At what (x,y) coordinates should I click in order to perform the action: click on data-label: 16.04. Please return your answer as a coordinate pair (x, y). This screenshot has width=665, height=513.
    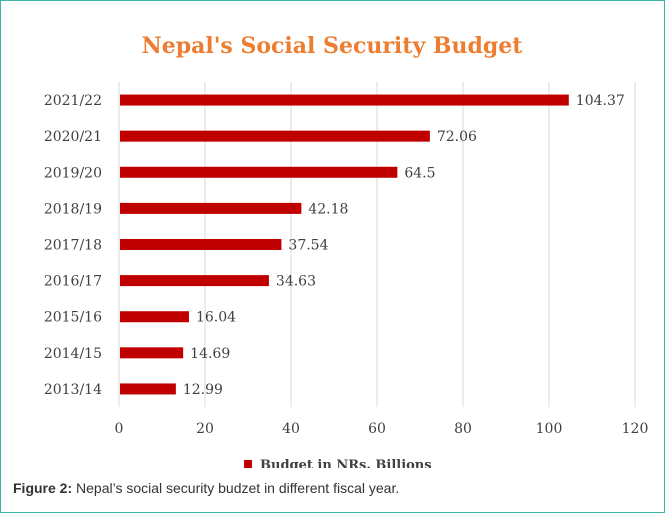
    Looking at the image, I should click on (216, 318).